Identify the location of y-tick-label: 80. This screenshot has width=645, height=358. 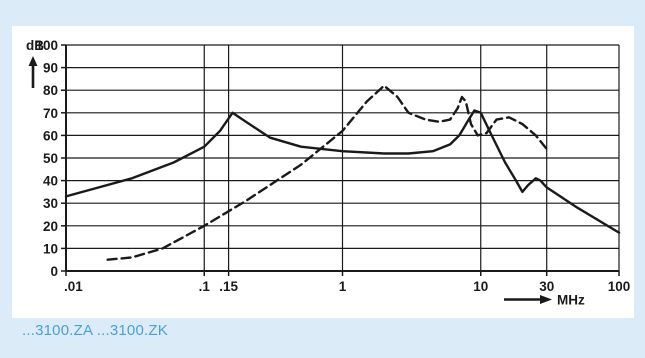
(50, 90).